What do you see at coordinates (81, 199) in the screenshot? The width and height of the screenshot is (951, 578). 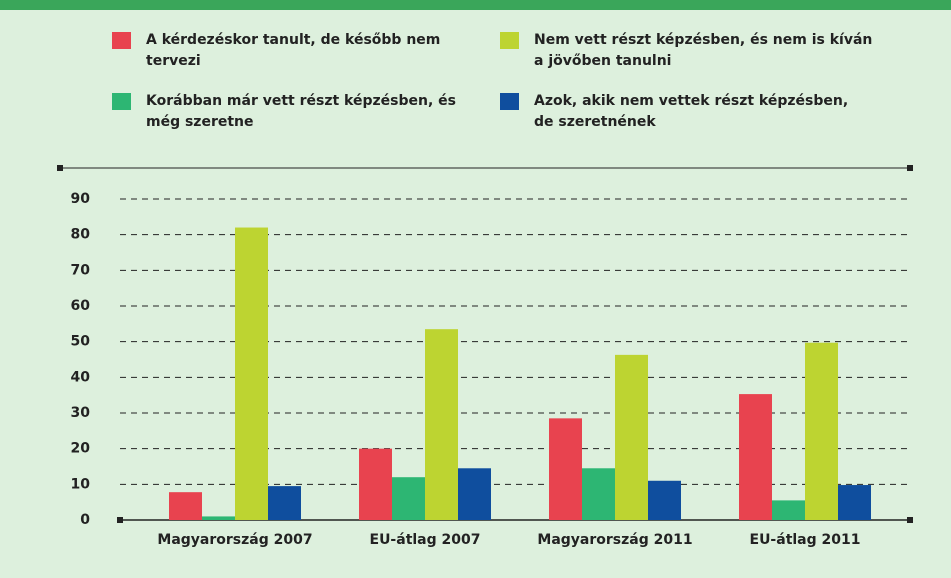 I see `y-tick-label: 90` at bounding box center [81, 199].